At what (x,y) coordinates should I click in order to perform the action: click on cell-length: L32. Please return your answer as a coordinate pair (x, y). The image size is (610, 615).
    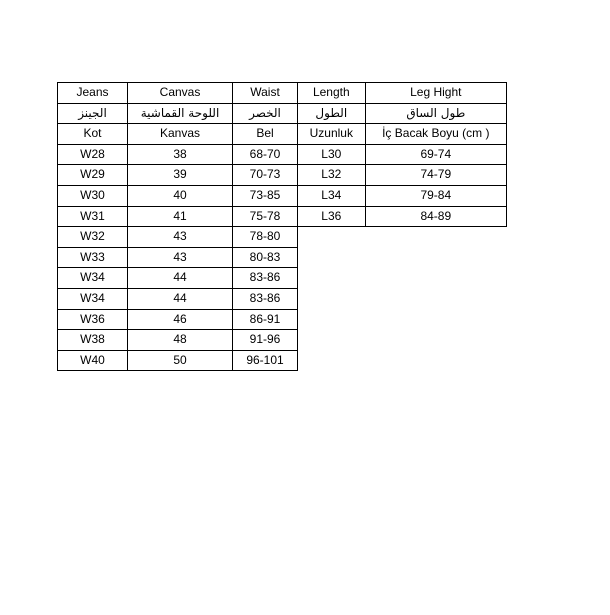
    Looking at the image, I should click on (331, 175).